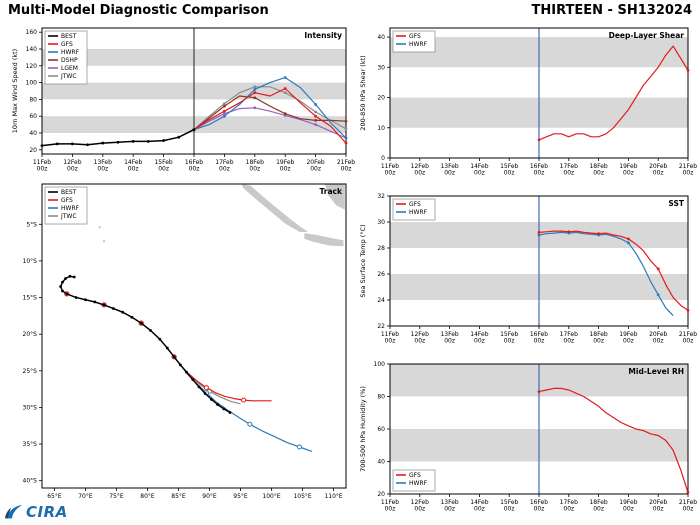 This screenshot has width=700, height=525. Describe the element at coordinates (30, 261) in the screenshot. I see `svg-text: 10°S` at that location.